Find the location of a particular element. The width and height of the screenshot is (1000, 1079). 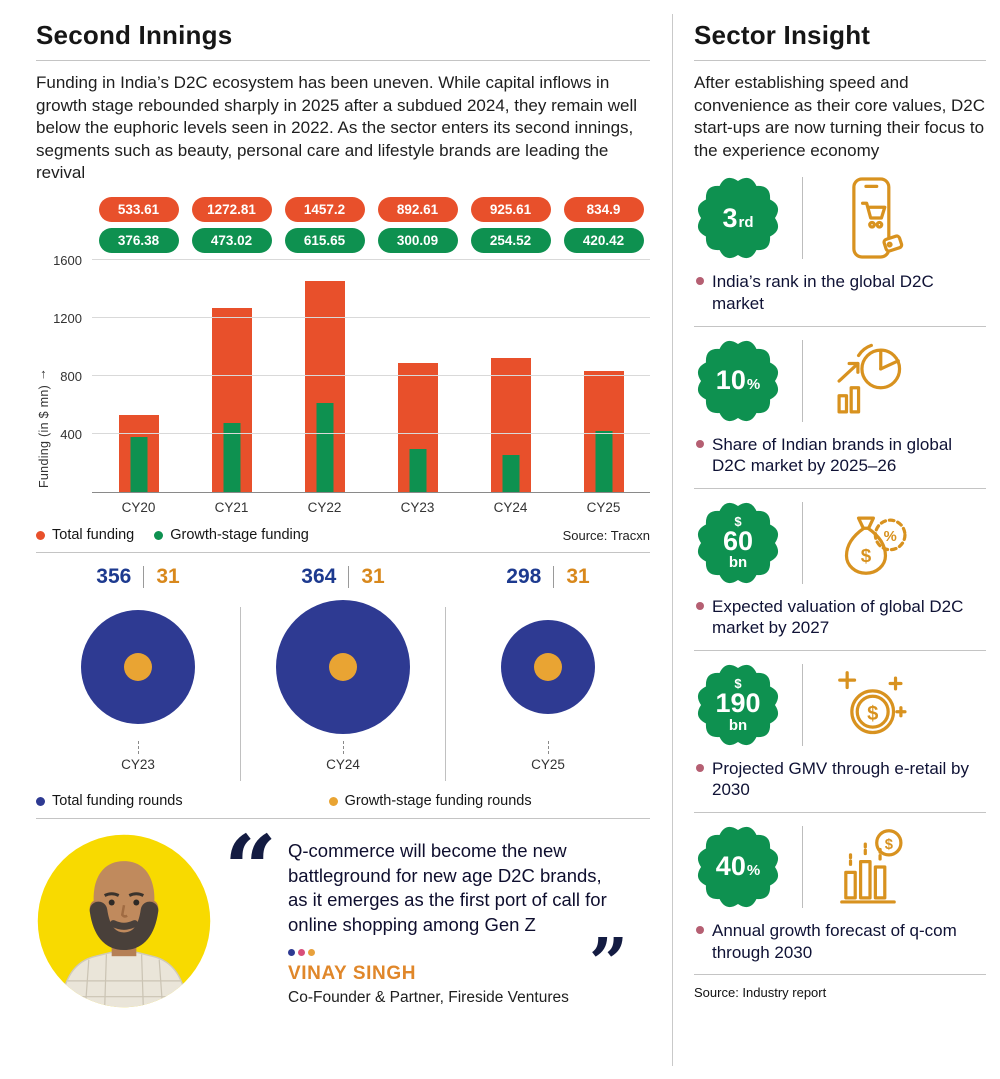

close-quote-icon: ” is located at coordinates (608, 964).